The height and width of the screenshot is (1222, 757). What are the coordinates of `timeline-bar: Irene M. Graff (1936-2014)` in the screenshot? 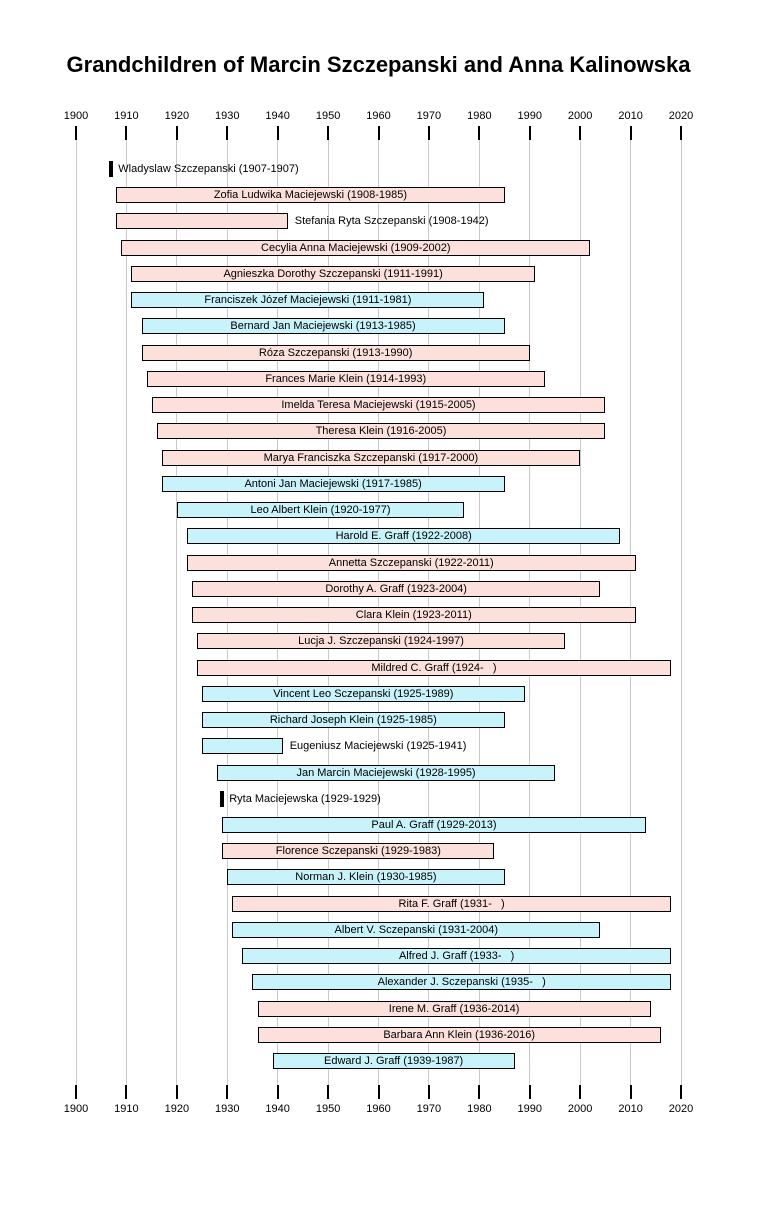 It's located at (454, 1008).